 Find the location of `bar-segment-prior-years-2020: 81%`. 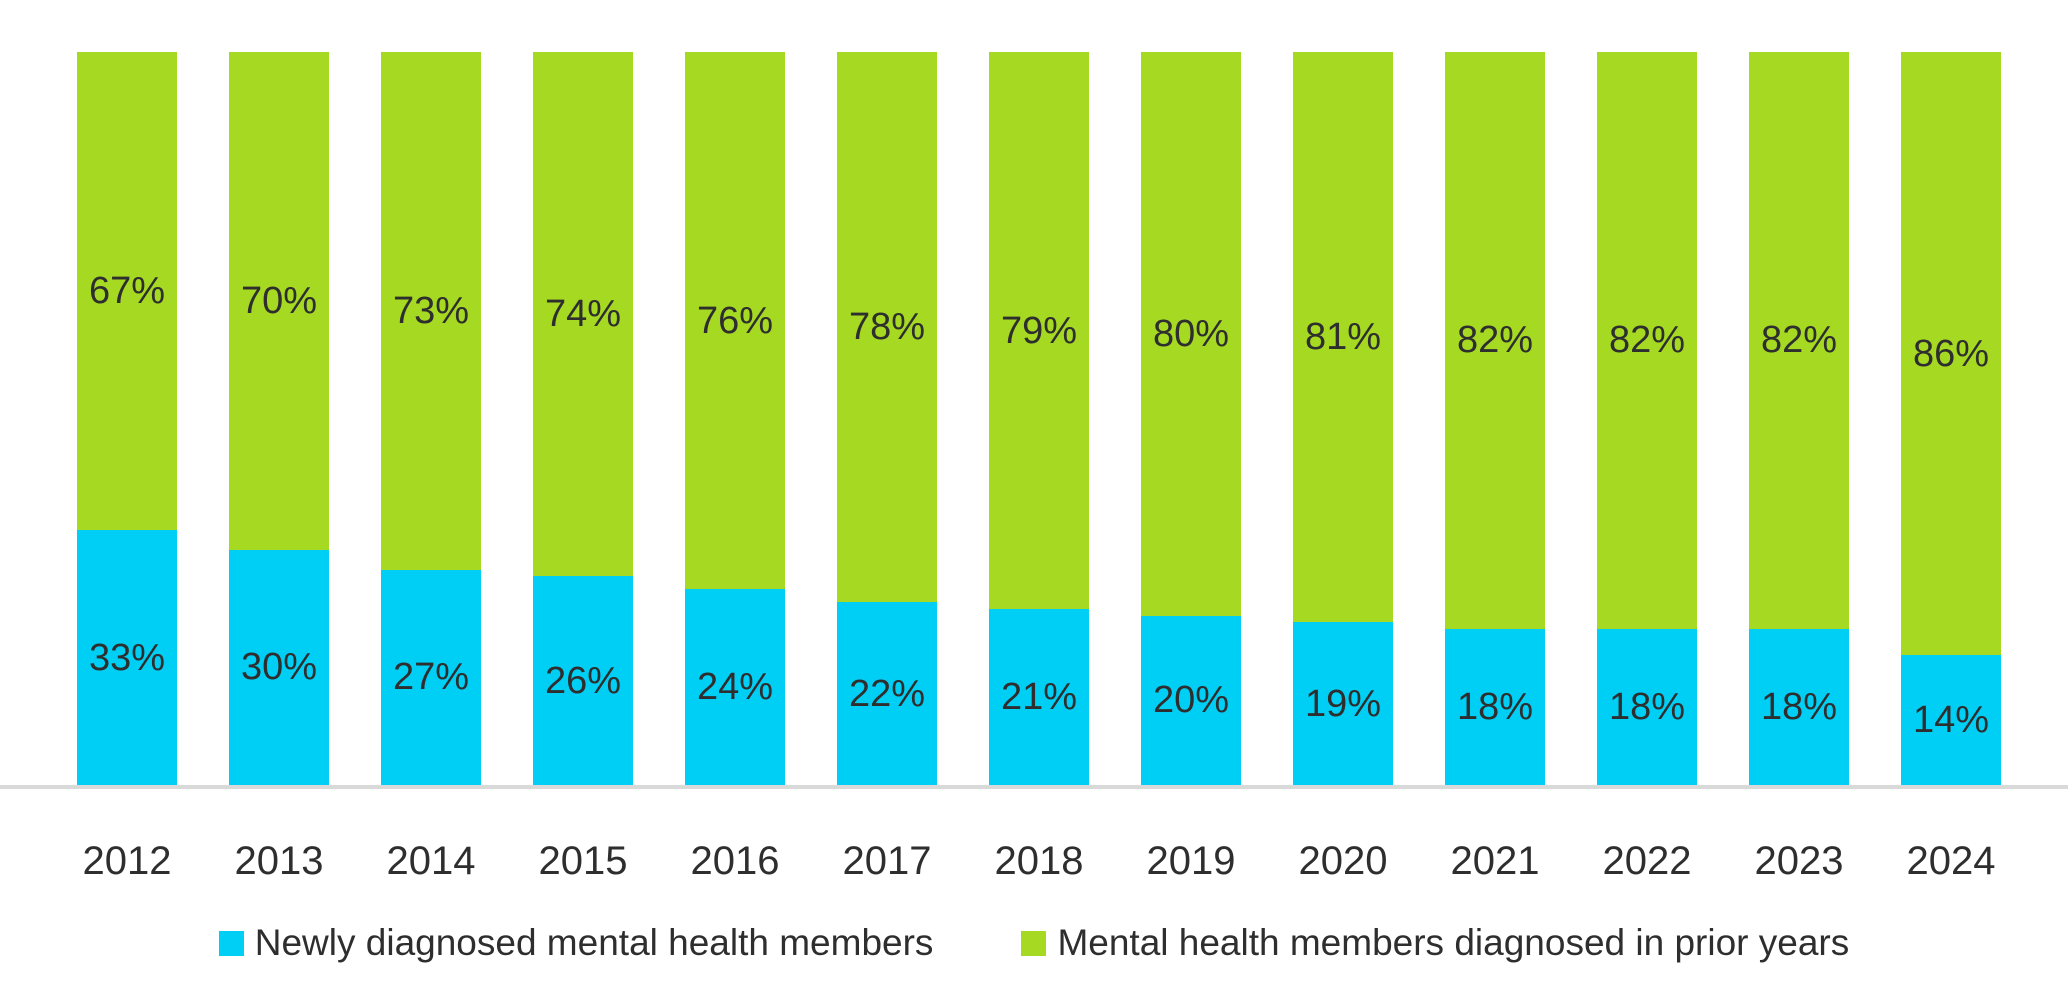

bar-segment-prior-years-2020: 81% is located at coordinates (1343, 337).